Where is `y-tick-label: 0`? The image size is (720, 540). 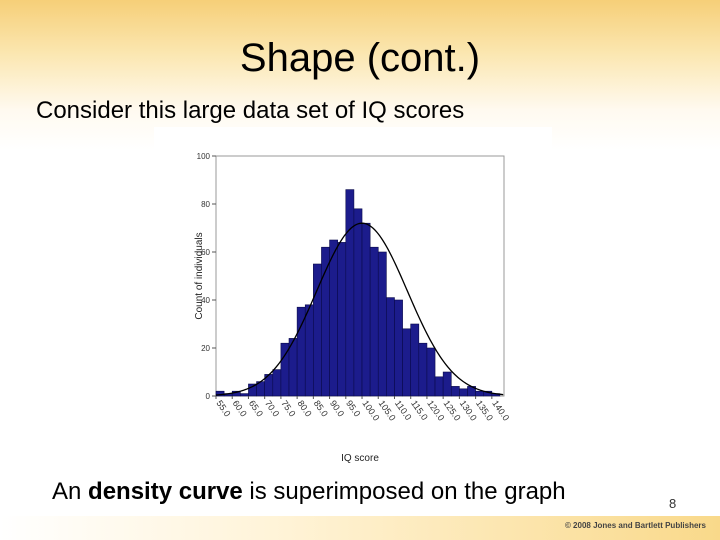 y-tick-label: 0 is located at coordinates (208, 396).